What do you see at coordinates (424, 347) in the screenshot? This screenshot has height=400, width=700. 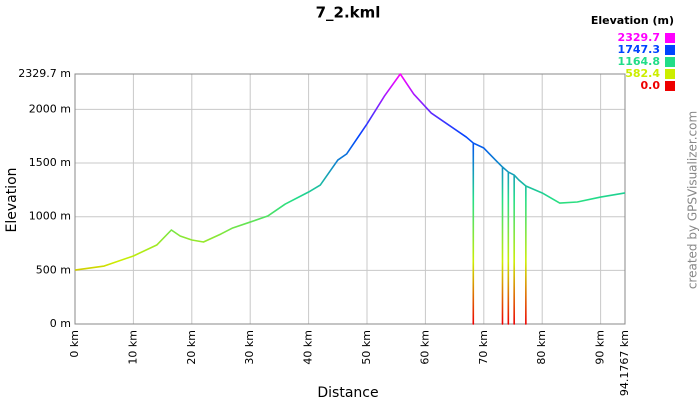 I see `x-tick-label: 60 km` at bounding box center [424, 347].